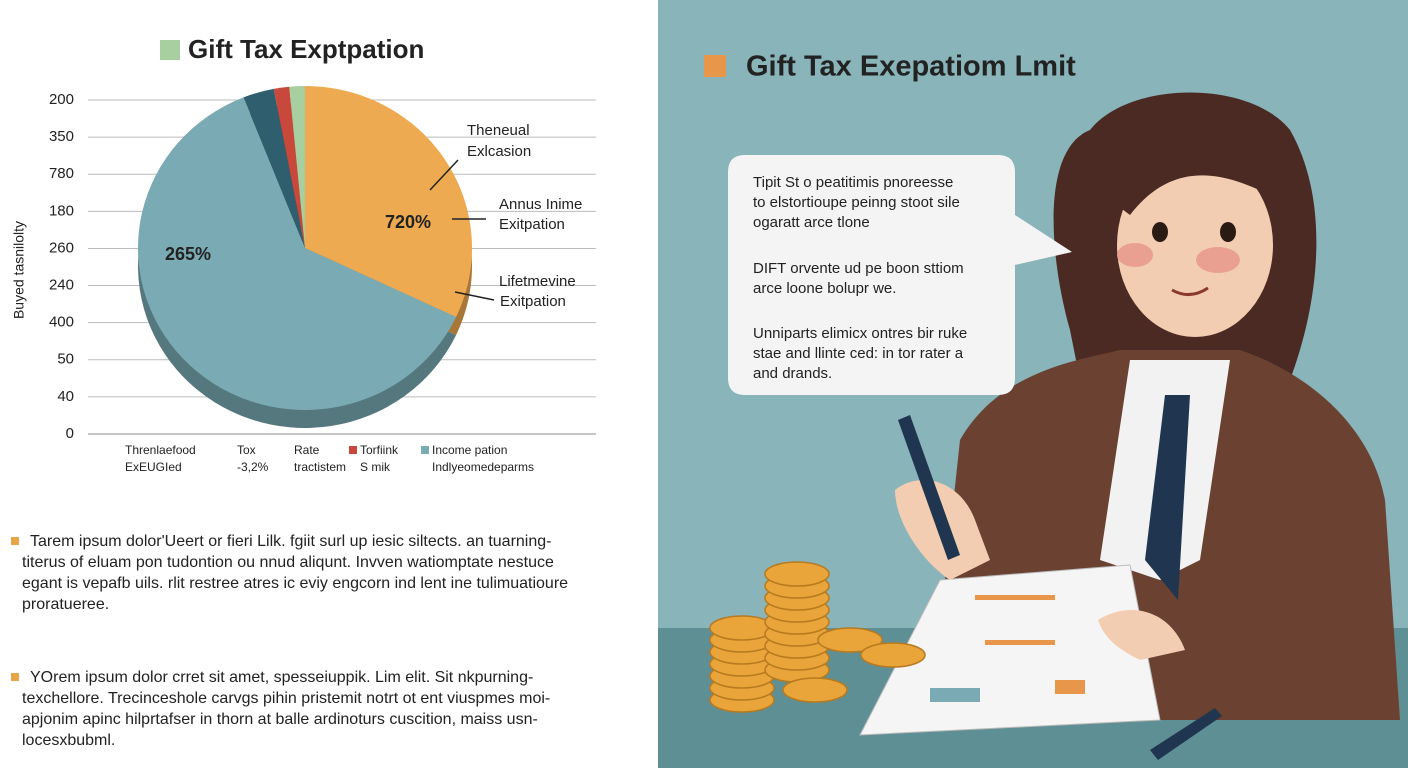 The height and width of the screenshot is (768, 1408). What do you see at coordinates (253, 467) in the screenshot?
I see `legend-label: -3,2%` at bounding box center [253, 467].